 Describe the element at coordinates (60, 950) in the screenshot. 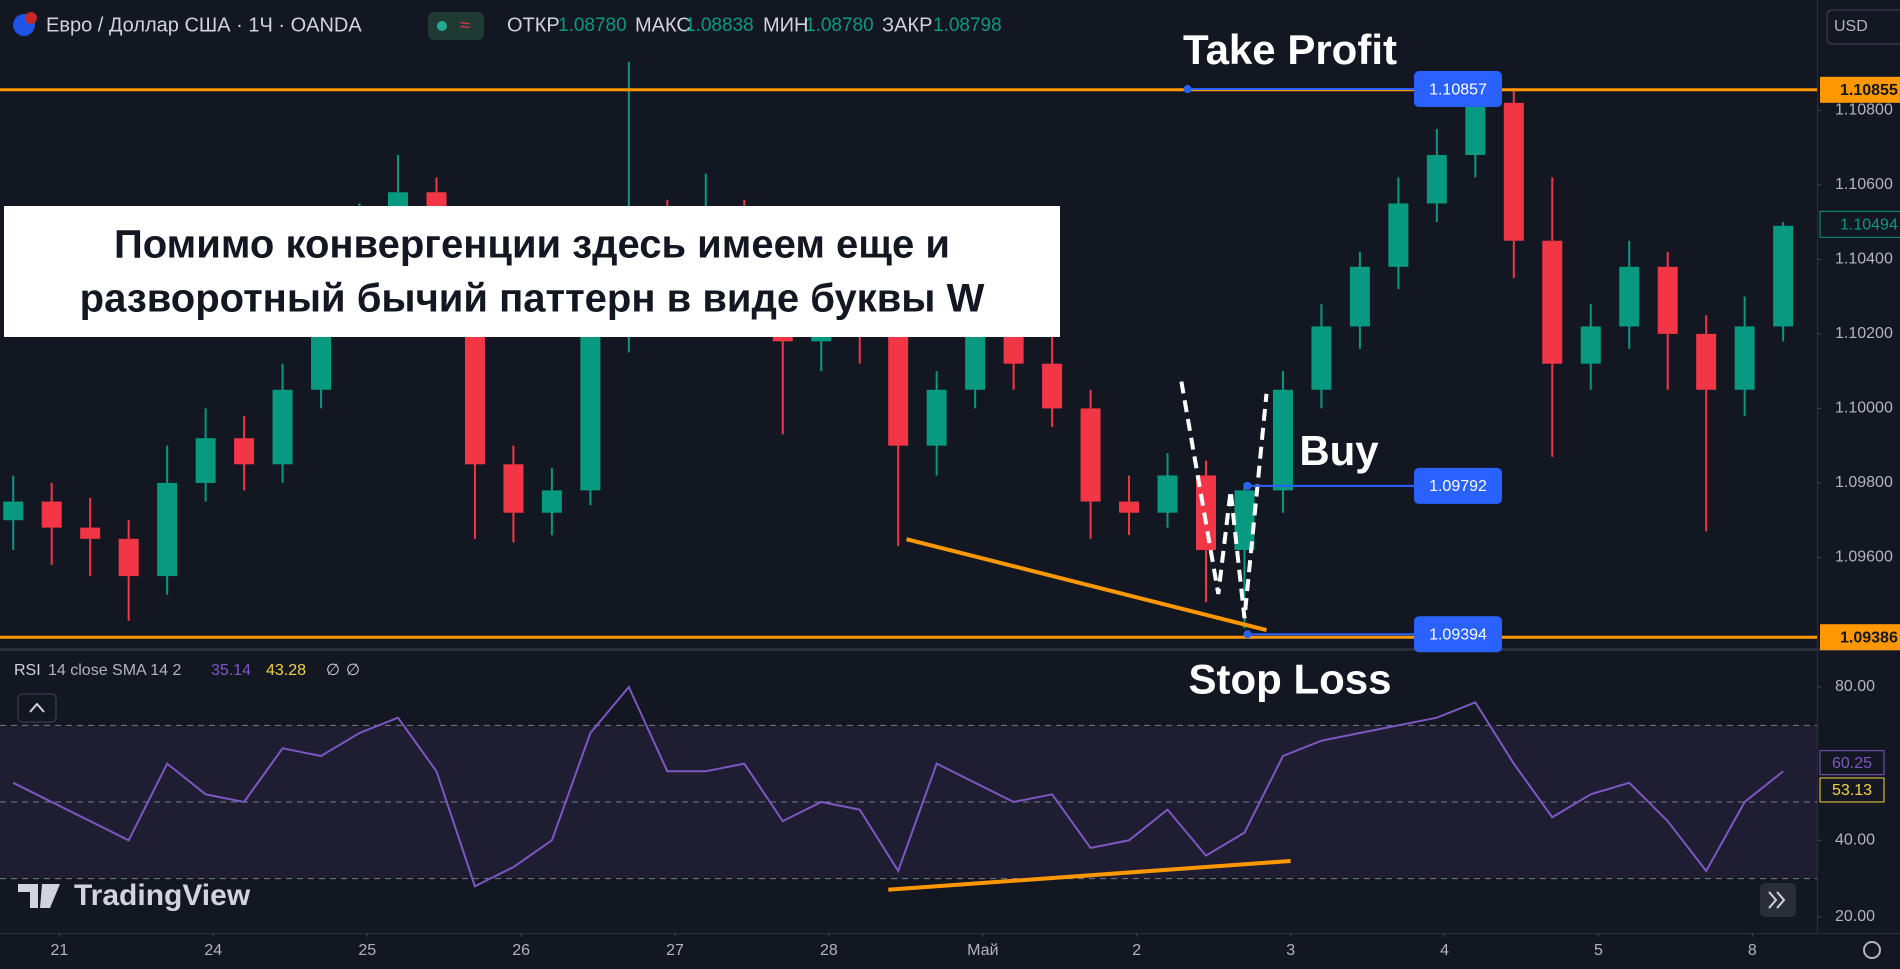

I see `x-tick-label: 21` at that location.